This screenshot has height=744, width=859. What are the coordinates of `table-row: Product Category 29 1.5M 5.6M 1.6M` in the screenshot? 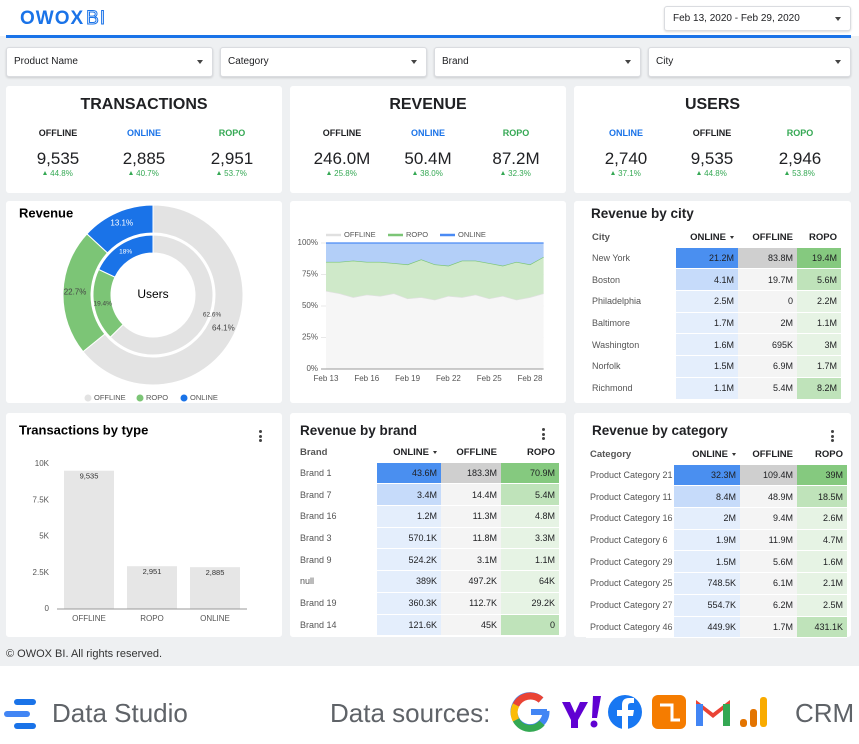 It's located at (716, 562).